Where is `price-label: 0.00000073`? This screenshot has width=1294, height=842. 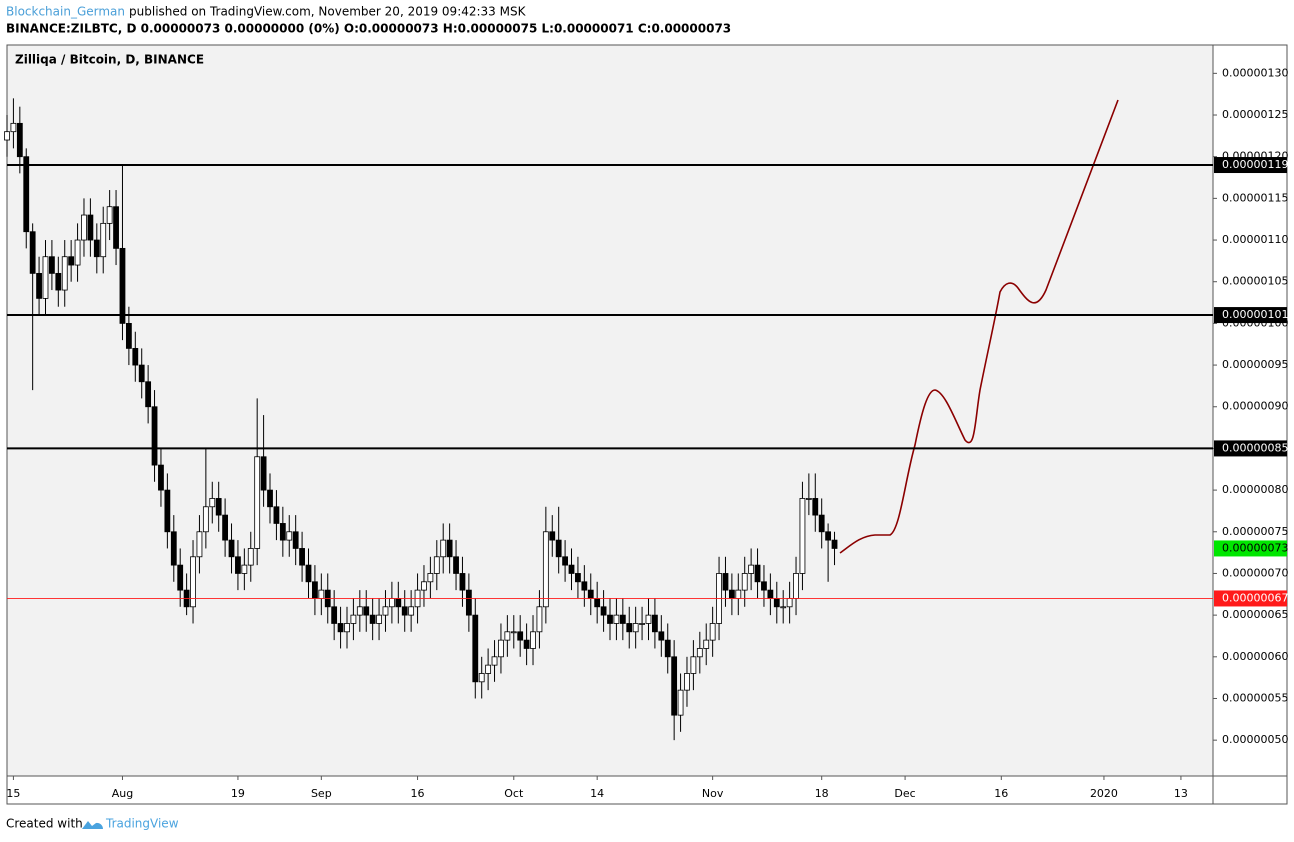
price-label: 0.00000073 is located at coordinates (1255, 547).